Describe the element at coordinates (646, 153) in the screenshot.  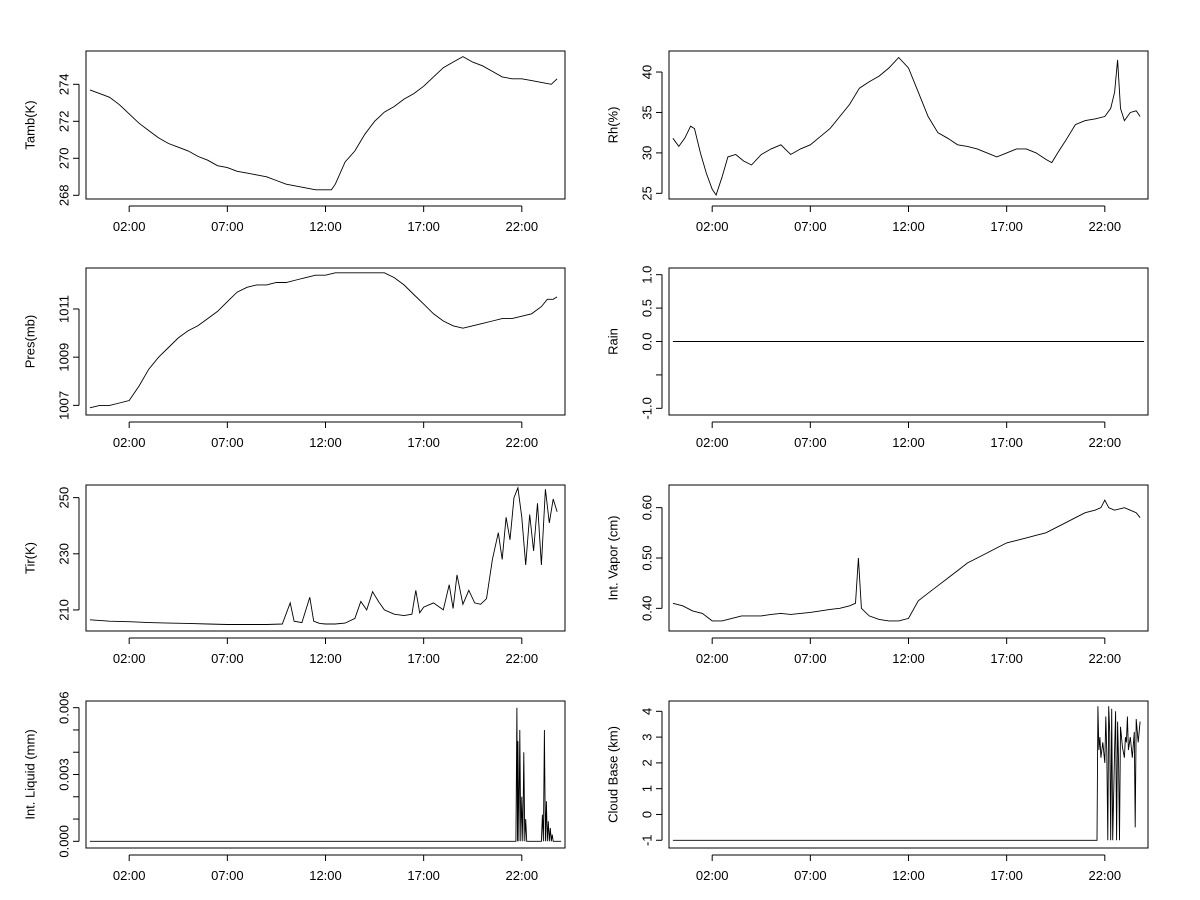
I see `y-tick-label: 30` at that location.